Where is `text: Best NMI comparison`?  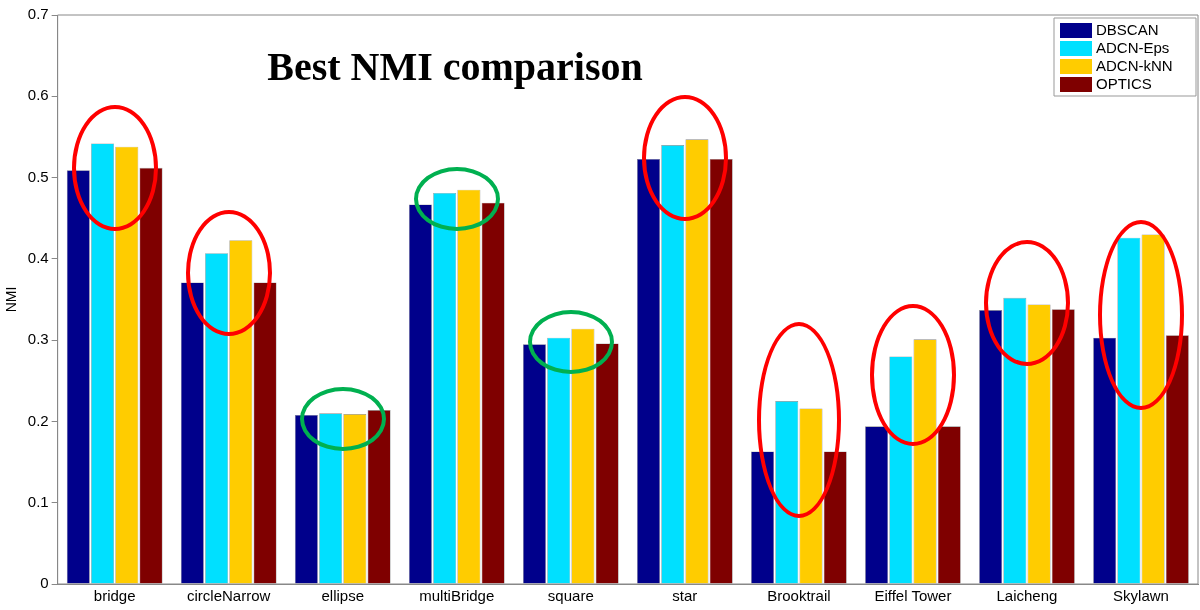
text: Best NMI comparison is located at coordinates (455, 67).